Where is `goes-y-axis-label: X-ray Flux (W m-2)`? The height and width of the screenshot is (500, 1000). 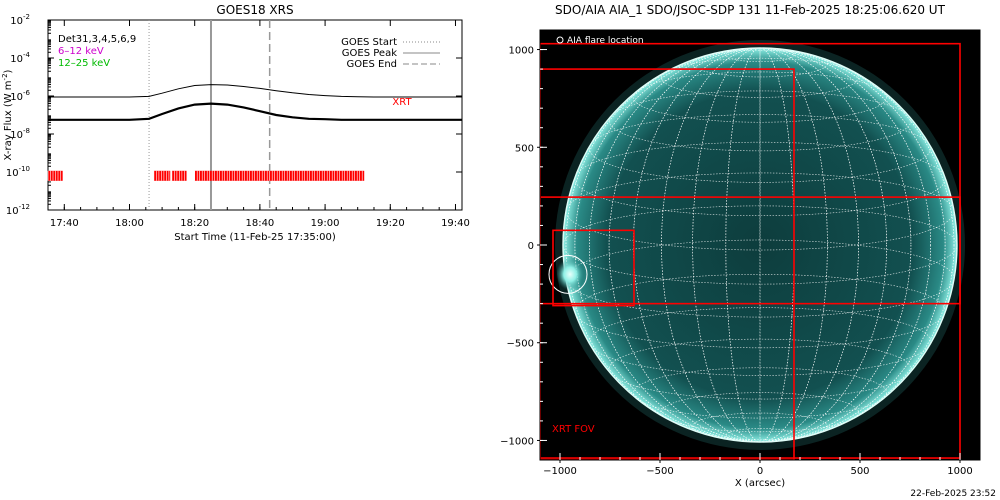 goes-y-axis-label: X-ray Flux (W m-2) is located at coordinates (7, 114).